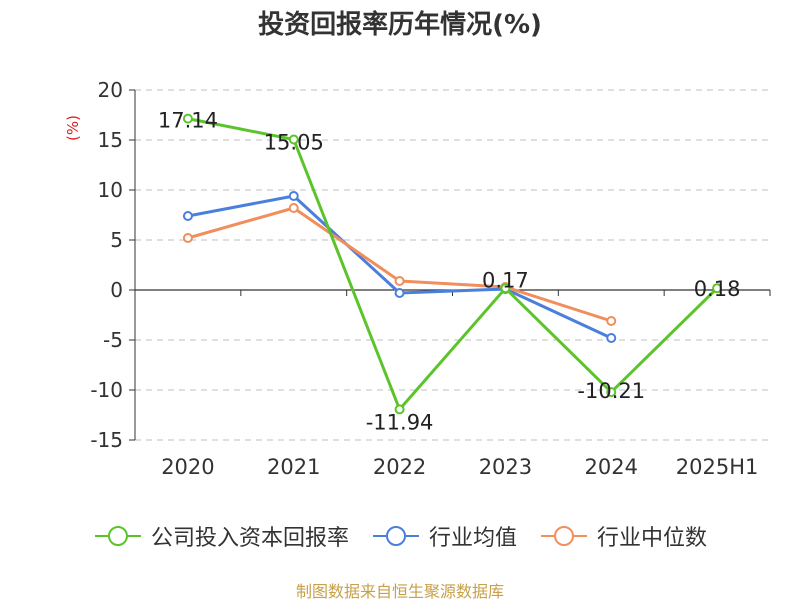  I want to click on legend-label-industry-average: 行业均值, so click(472, 538).